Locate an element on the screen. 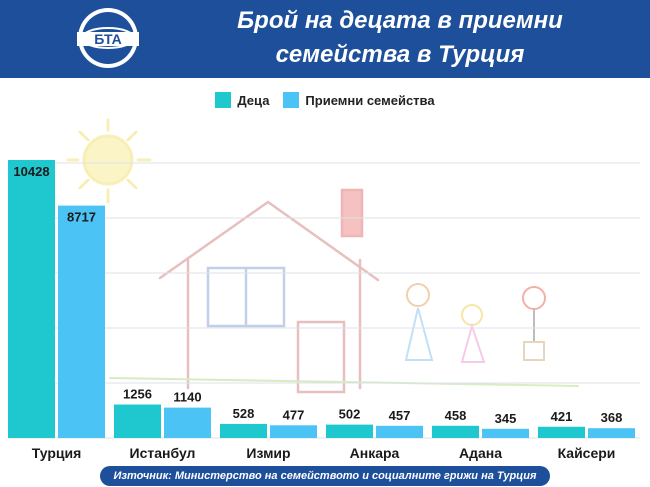 The width and height of the screenshot is (650, 487). data-label: 477 is located at coordinates (294, 414).